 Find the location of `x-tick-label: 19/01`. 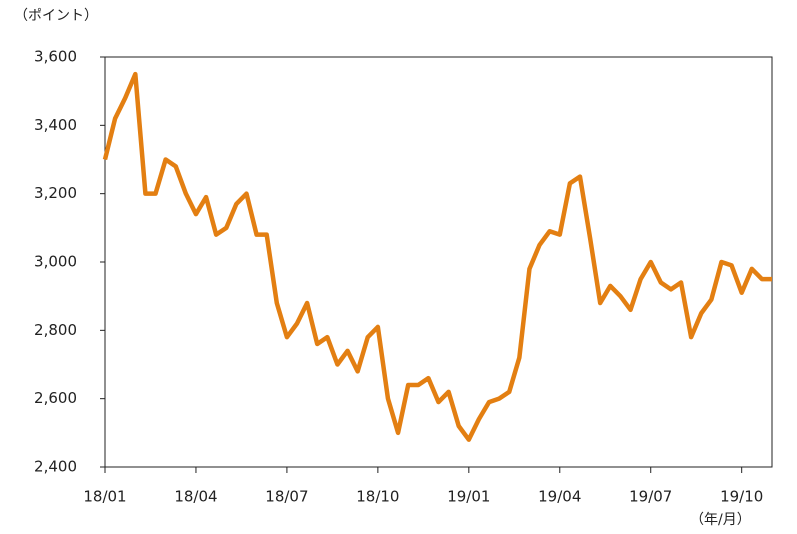

x-tick-label: 19/01 is located at coordinates (468, 497).